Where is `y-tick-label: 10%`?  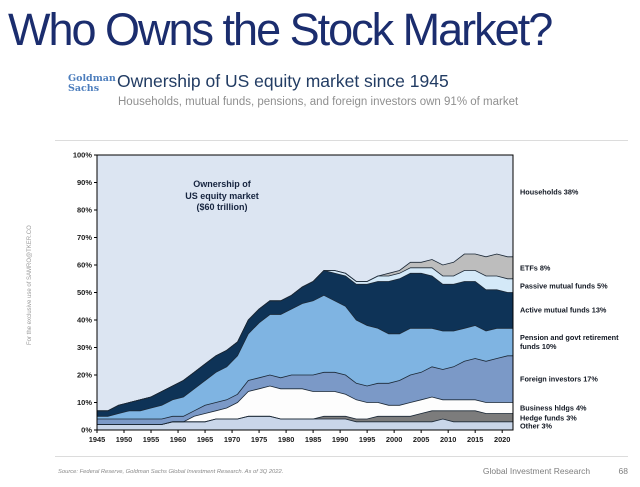
y-tick-label: 10% is located at coordinates (84, 402).